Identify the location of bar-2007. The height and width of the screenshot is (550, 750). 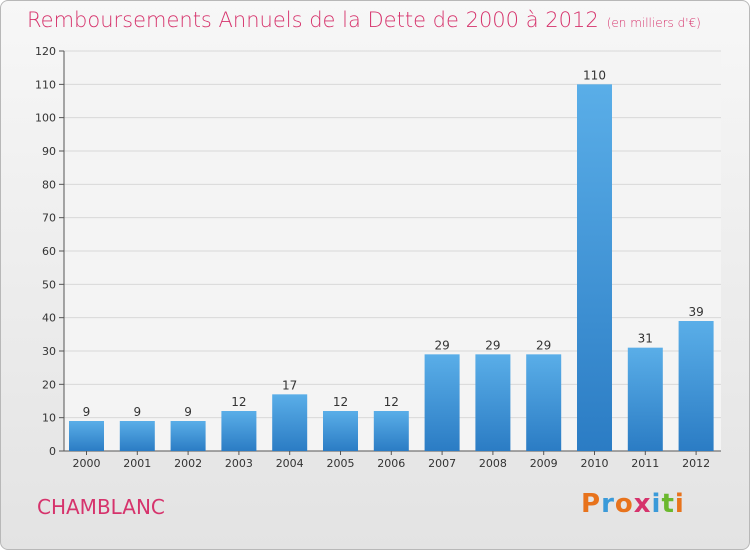
(442, 402).